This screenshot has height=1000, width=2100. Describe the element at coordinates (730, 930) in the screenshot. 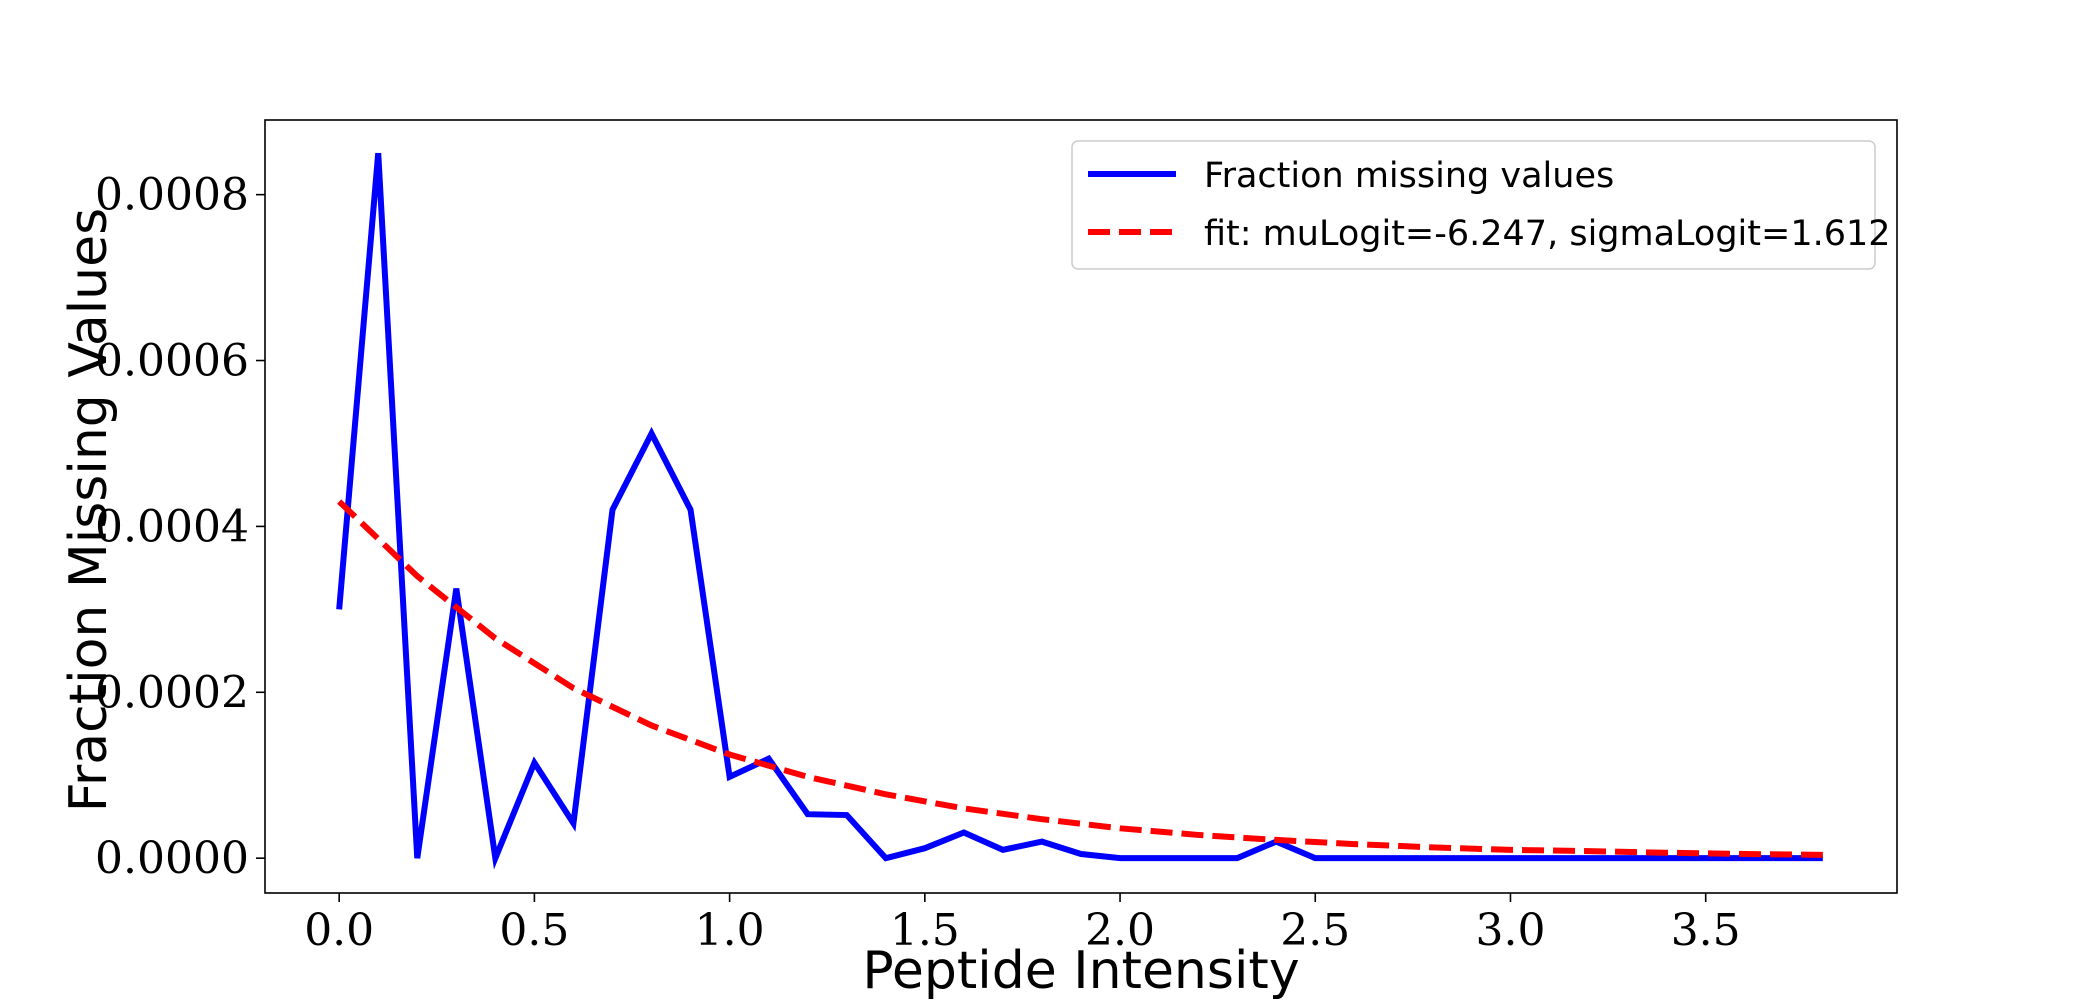

I see `x-tick-label: 1.0` at that location.